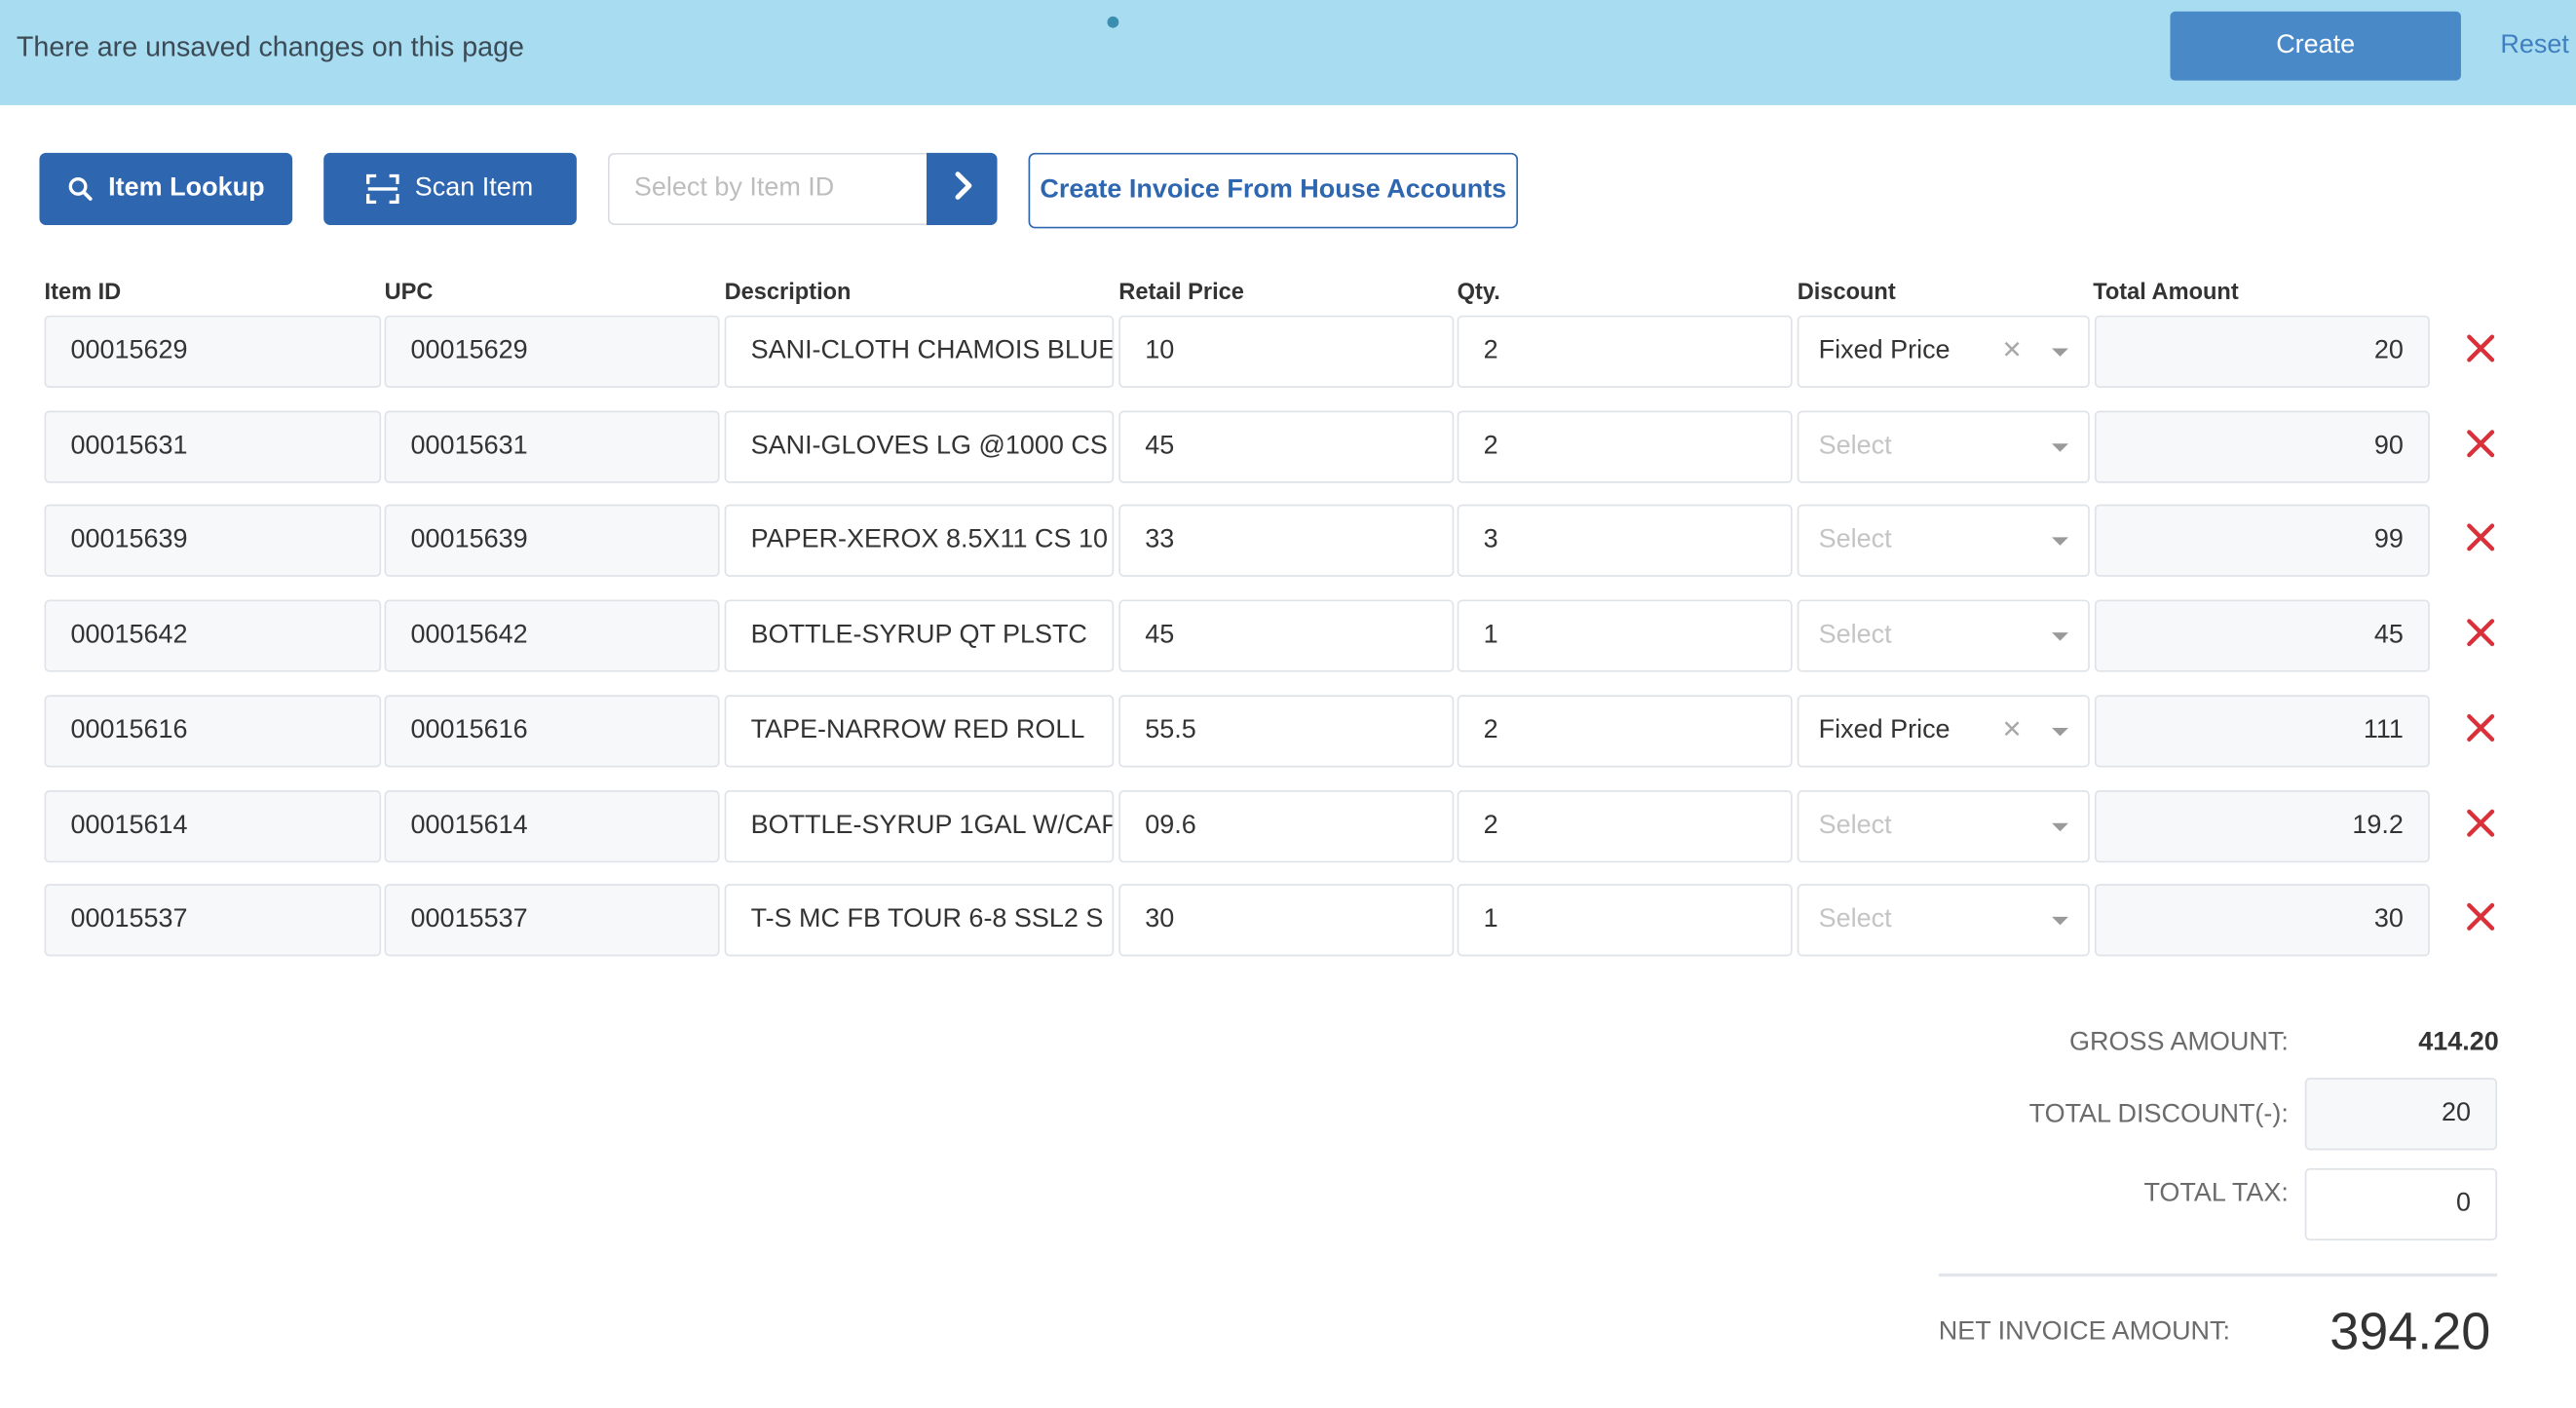  I want to click on column-header-total-amount: Total Amount, so click(2166, 291).